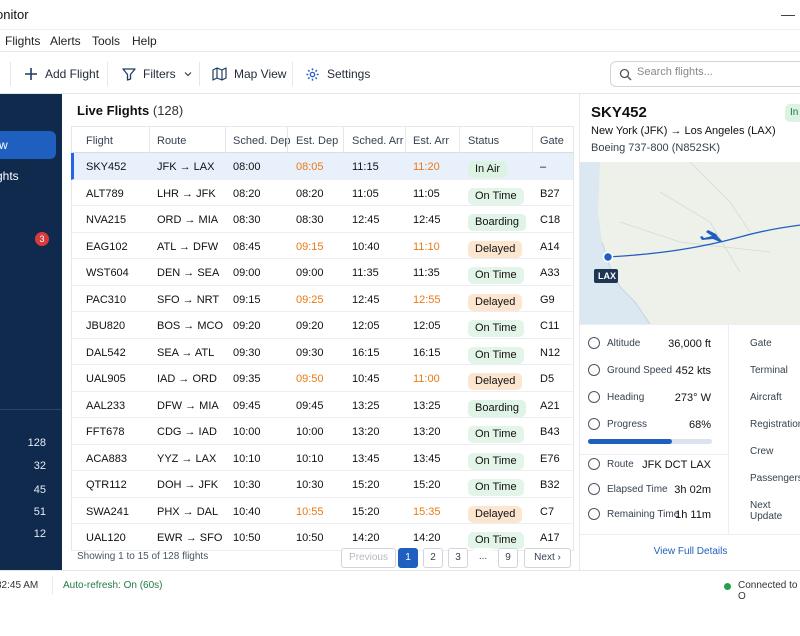 The width and height of the screenshot is (800, 636). Describe the element at coordinates (427, 458) in the screenshot. I see `cell-earr: 13:45` at that location.